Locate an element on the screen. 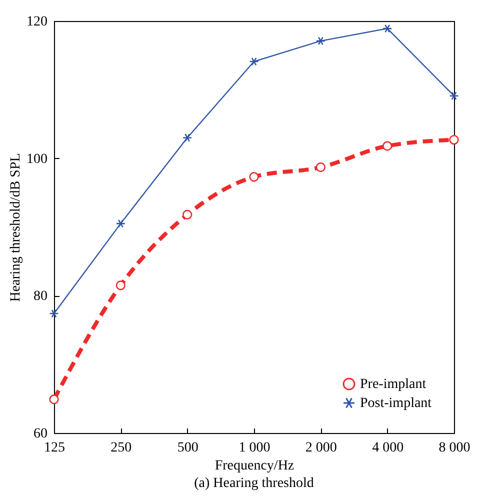 The height and width of the screenshot is (501, 502). legend-label: Pre-implant is located at coordinates (393, 384).